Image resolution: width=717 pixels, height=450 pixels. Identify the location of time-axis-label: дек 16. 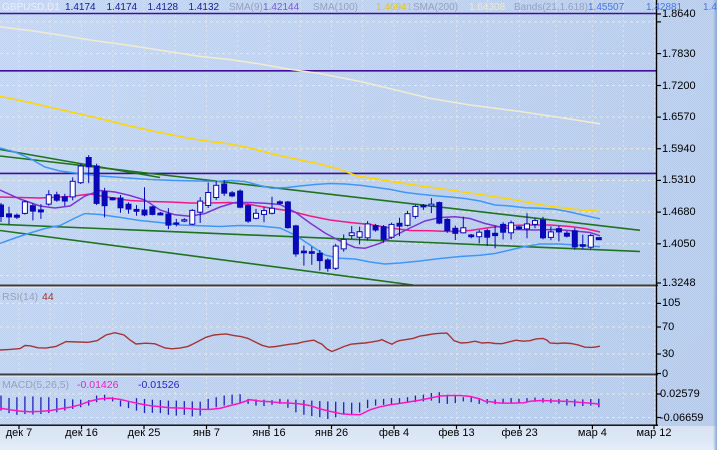
(81, 433).